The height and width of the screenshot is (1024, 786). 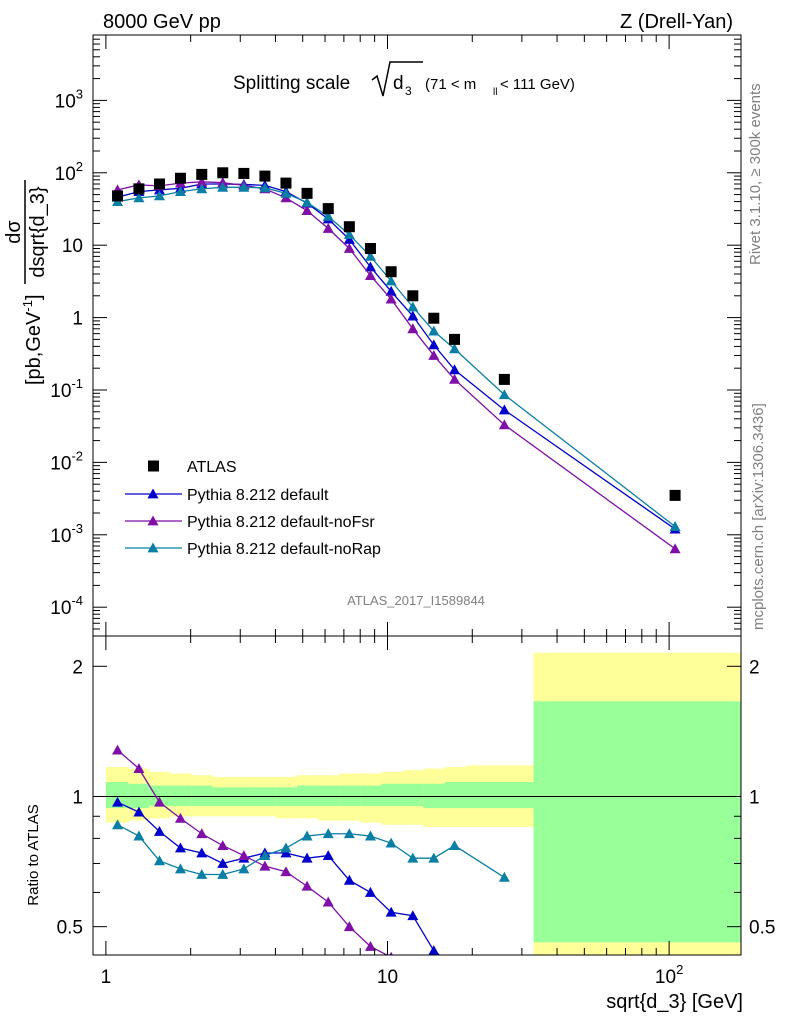 What do you see at coordinates (258, 495) in the screenshot?
I see `legend-label: Pythia 8.212 default` at bounding box center [258, 495].